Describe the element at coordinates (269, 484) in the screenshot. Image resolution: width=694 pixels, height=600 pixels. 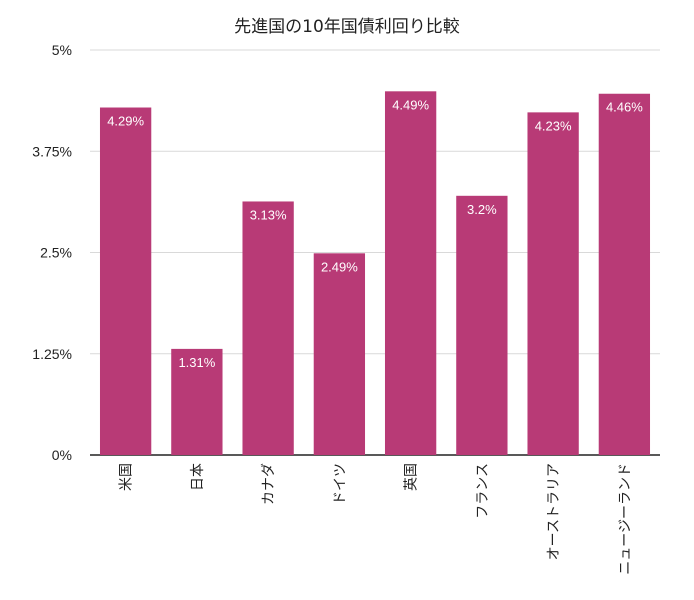
I see `x-category-label: カナダ` at that location.